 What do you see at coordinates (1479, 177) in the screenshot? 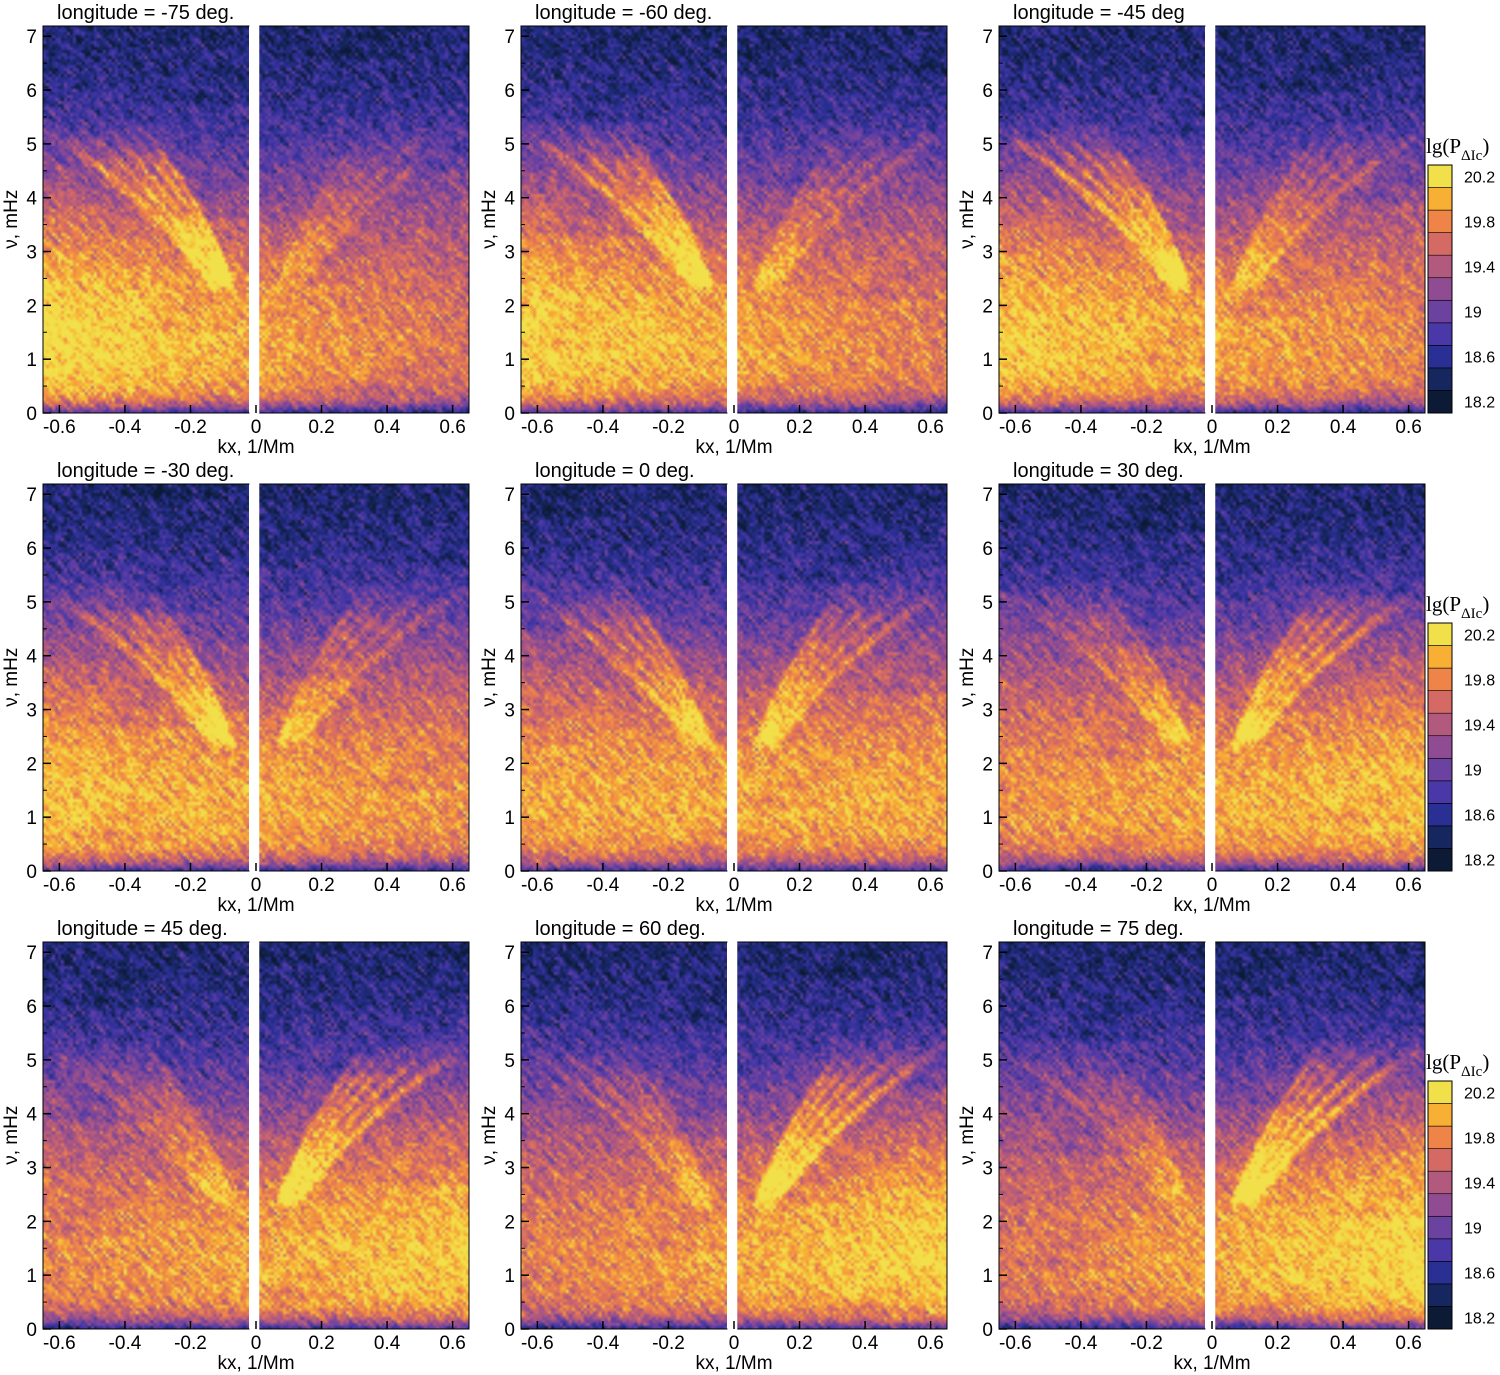
I see `colorbar-tick-label: 20.2` at bounding box center [1479, 177].